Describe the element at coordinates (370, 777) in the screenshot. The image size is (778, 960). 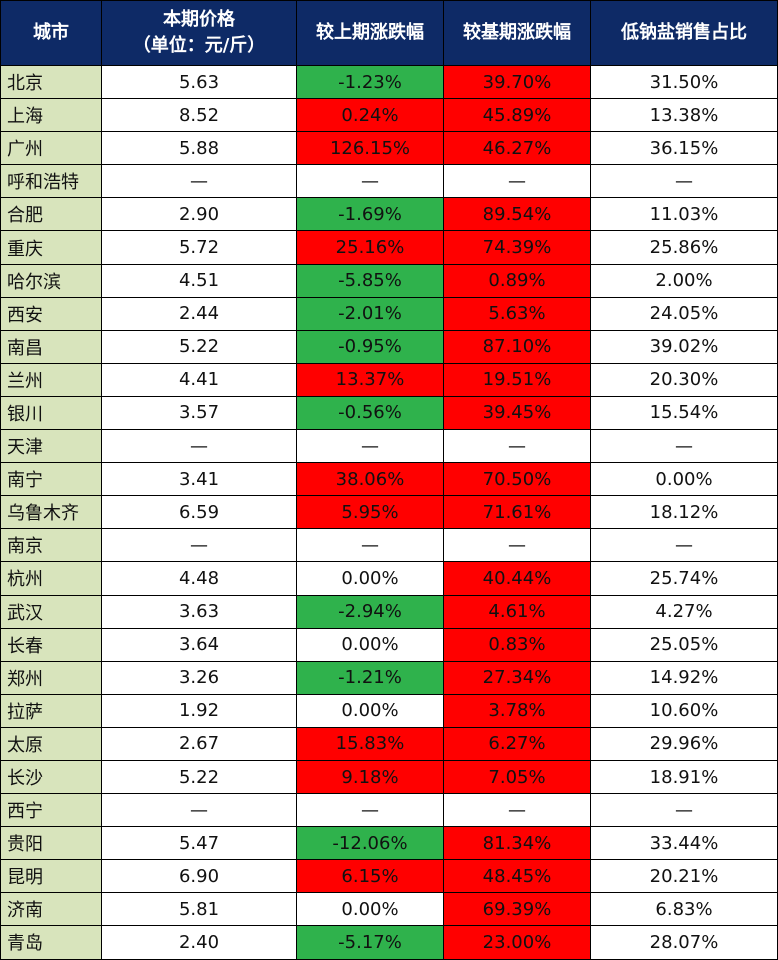
I see `value-cell: 9.18%` at that location.